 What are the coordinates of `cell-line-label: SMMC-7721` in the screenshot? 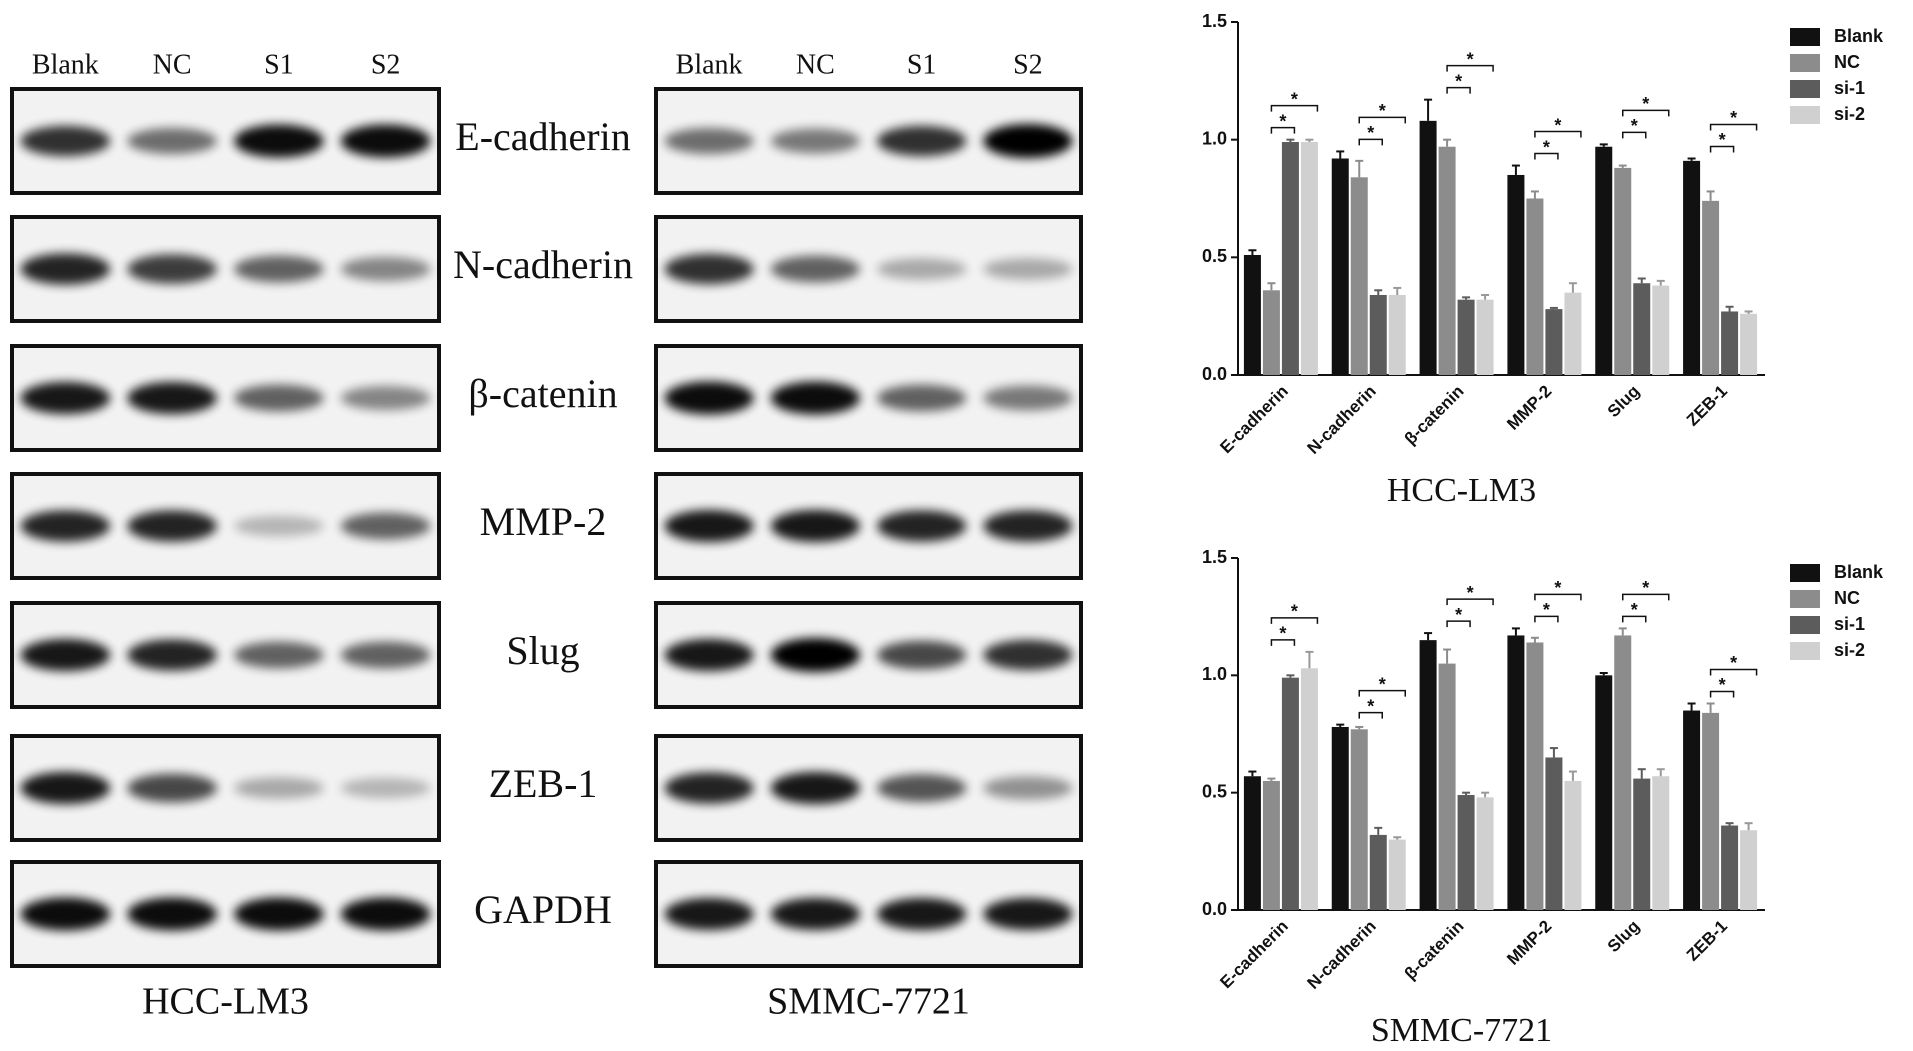 It's located at (868, 1002).